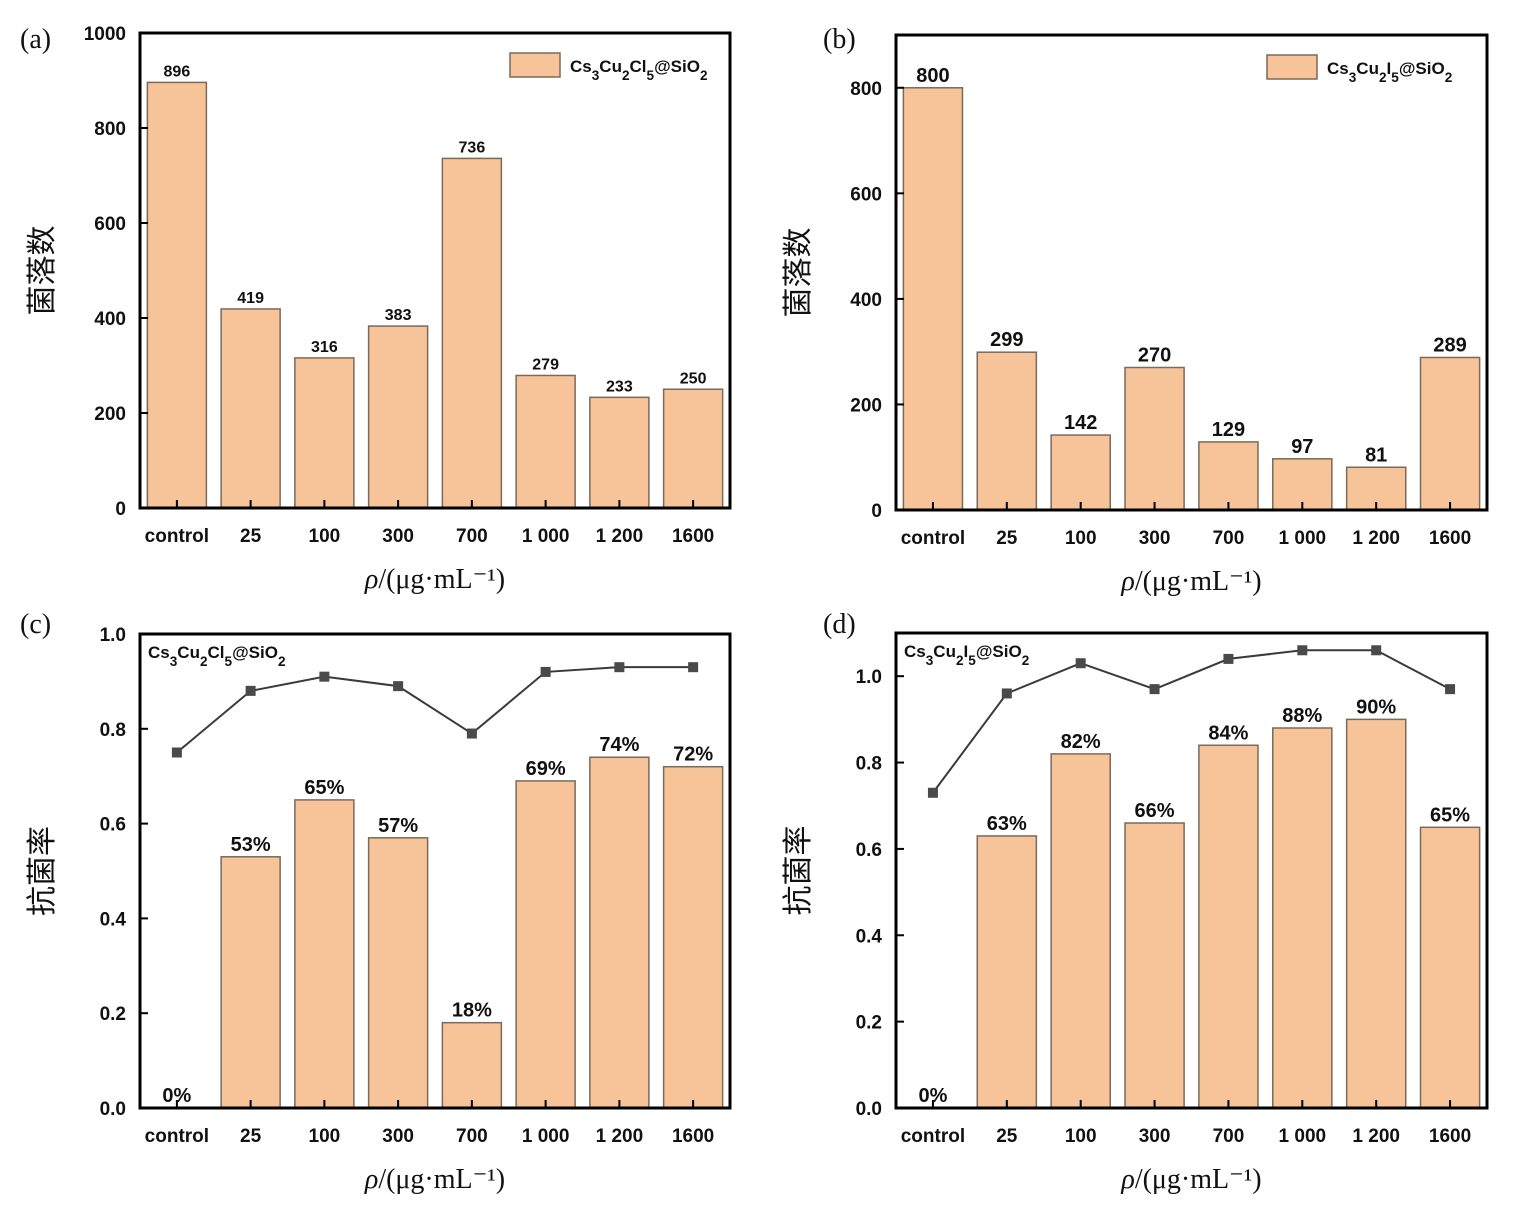  Describe the element at coordinates (1228, 430) in the screenshot. I see `bar-value-label: 129` at that location.